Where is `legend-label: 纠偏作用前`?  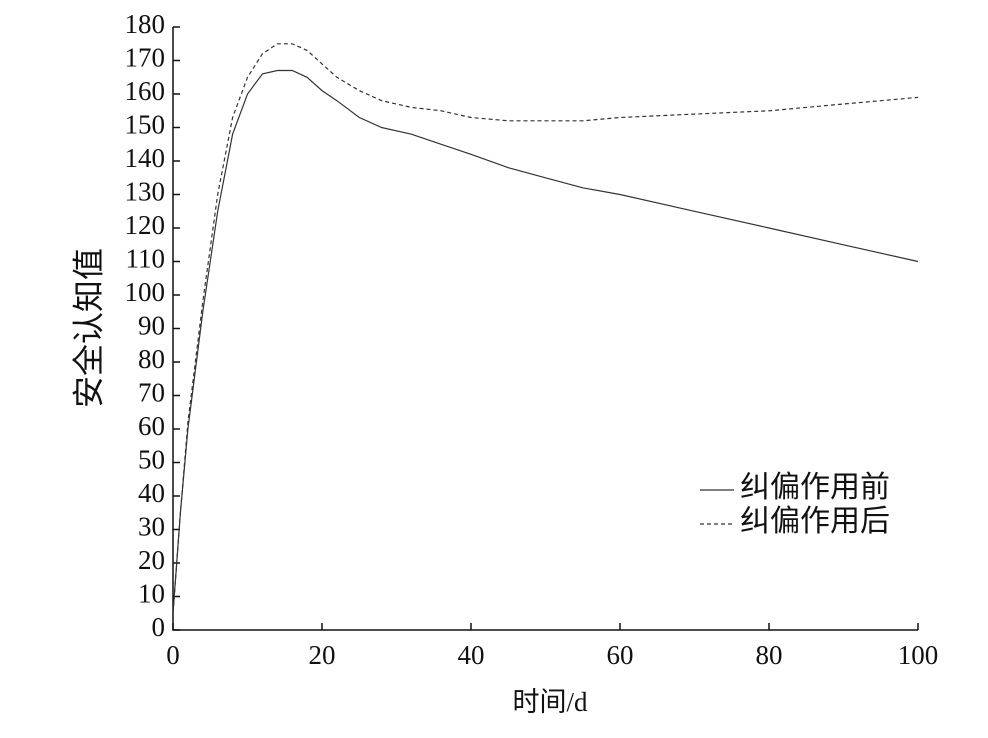
legend-label: 纠偏作用前 is located at coordinates (815, 487).